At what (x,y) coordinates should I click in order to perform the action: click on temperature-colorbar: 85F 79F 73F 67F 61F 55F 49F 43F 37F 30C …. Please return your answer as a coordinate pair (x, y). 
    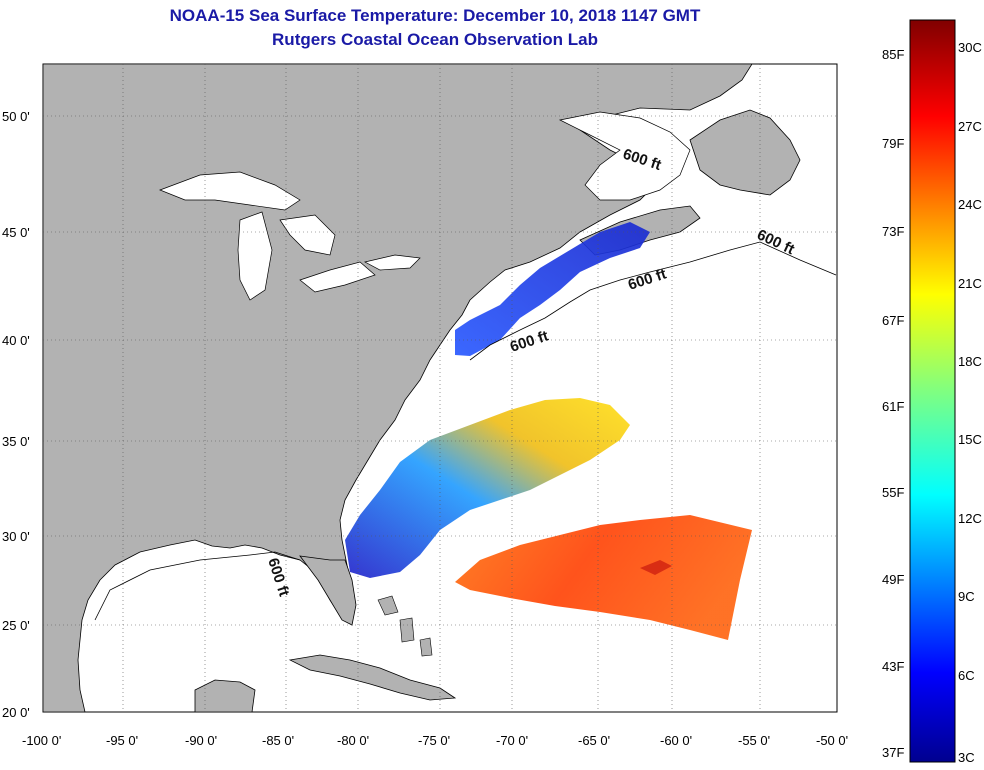
    Looking at the image, I should click on (932, 392).